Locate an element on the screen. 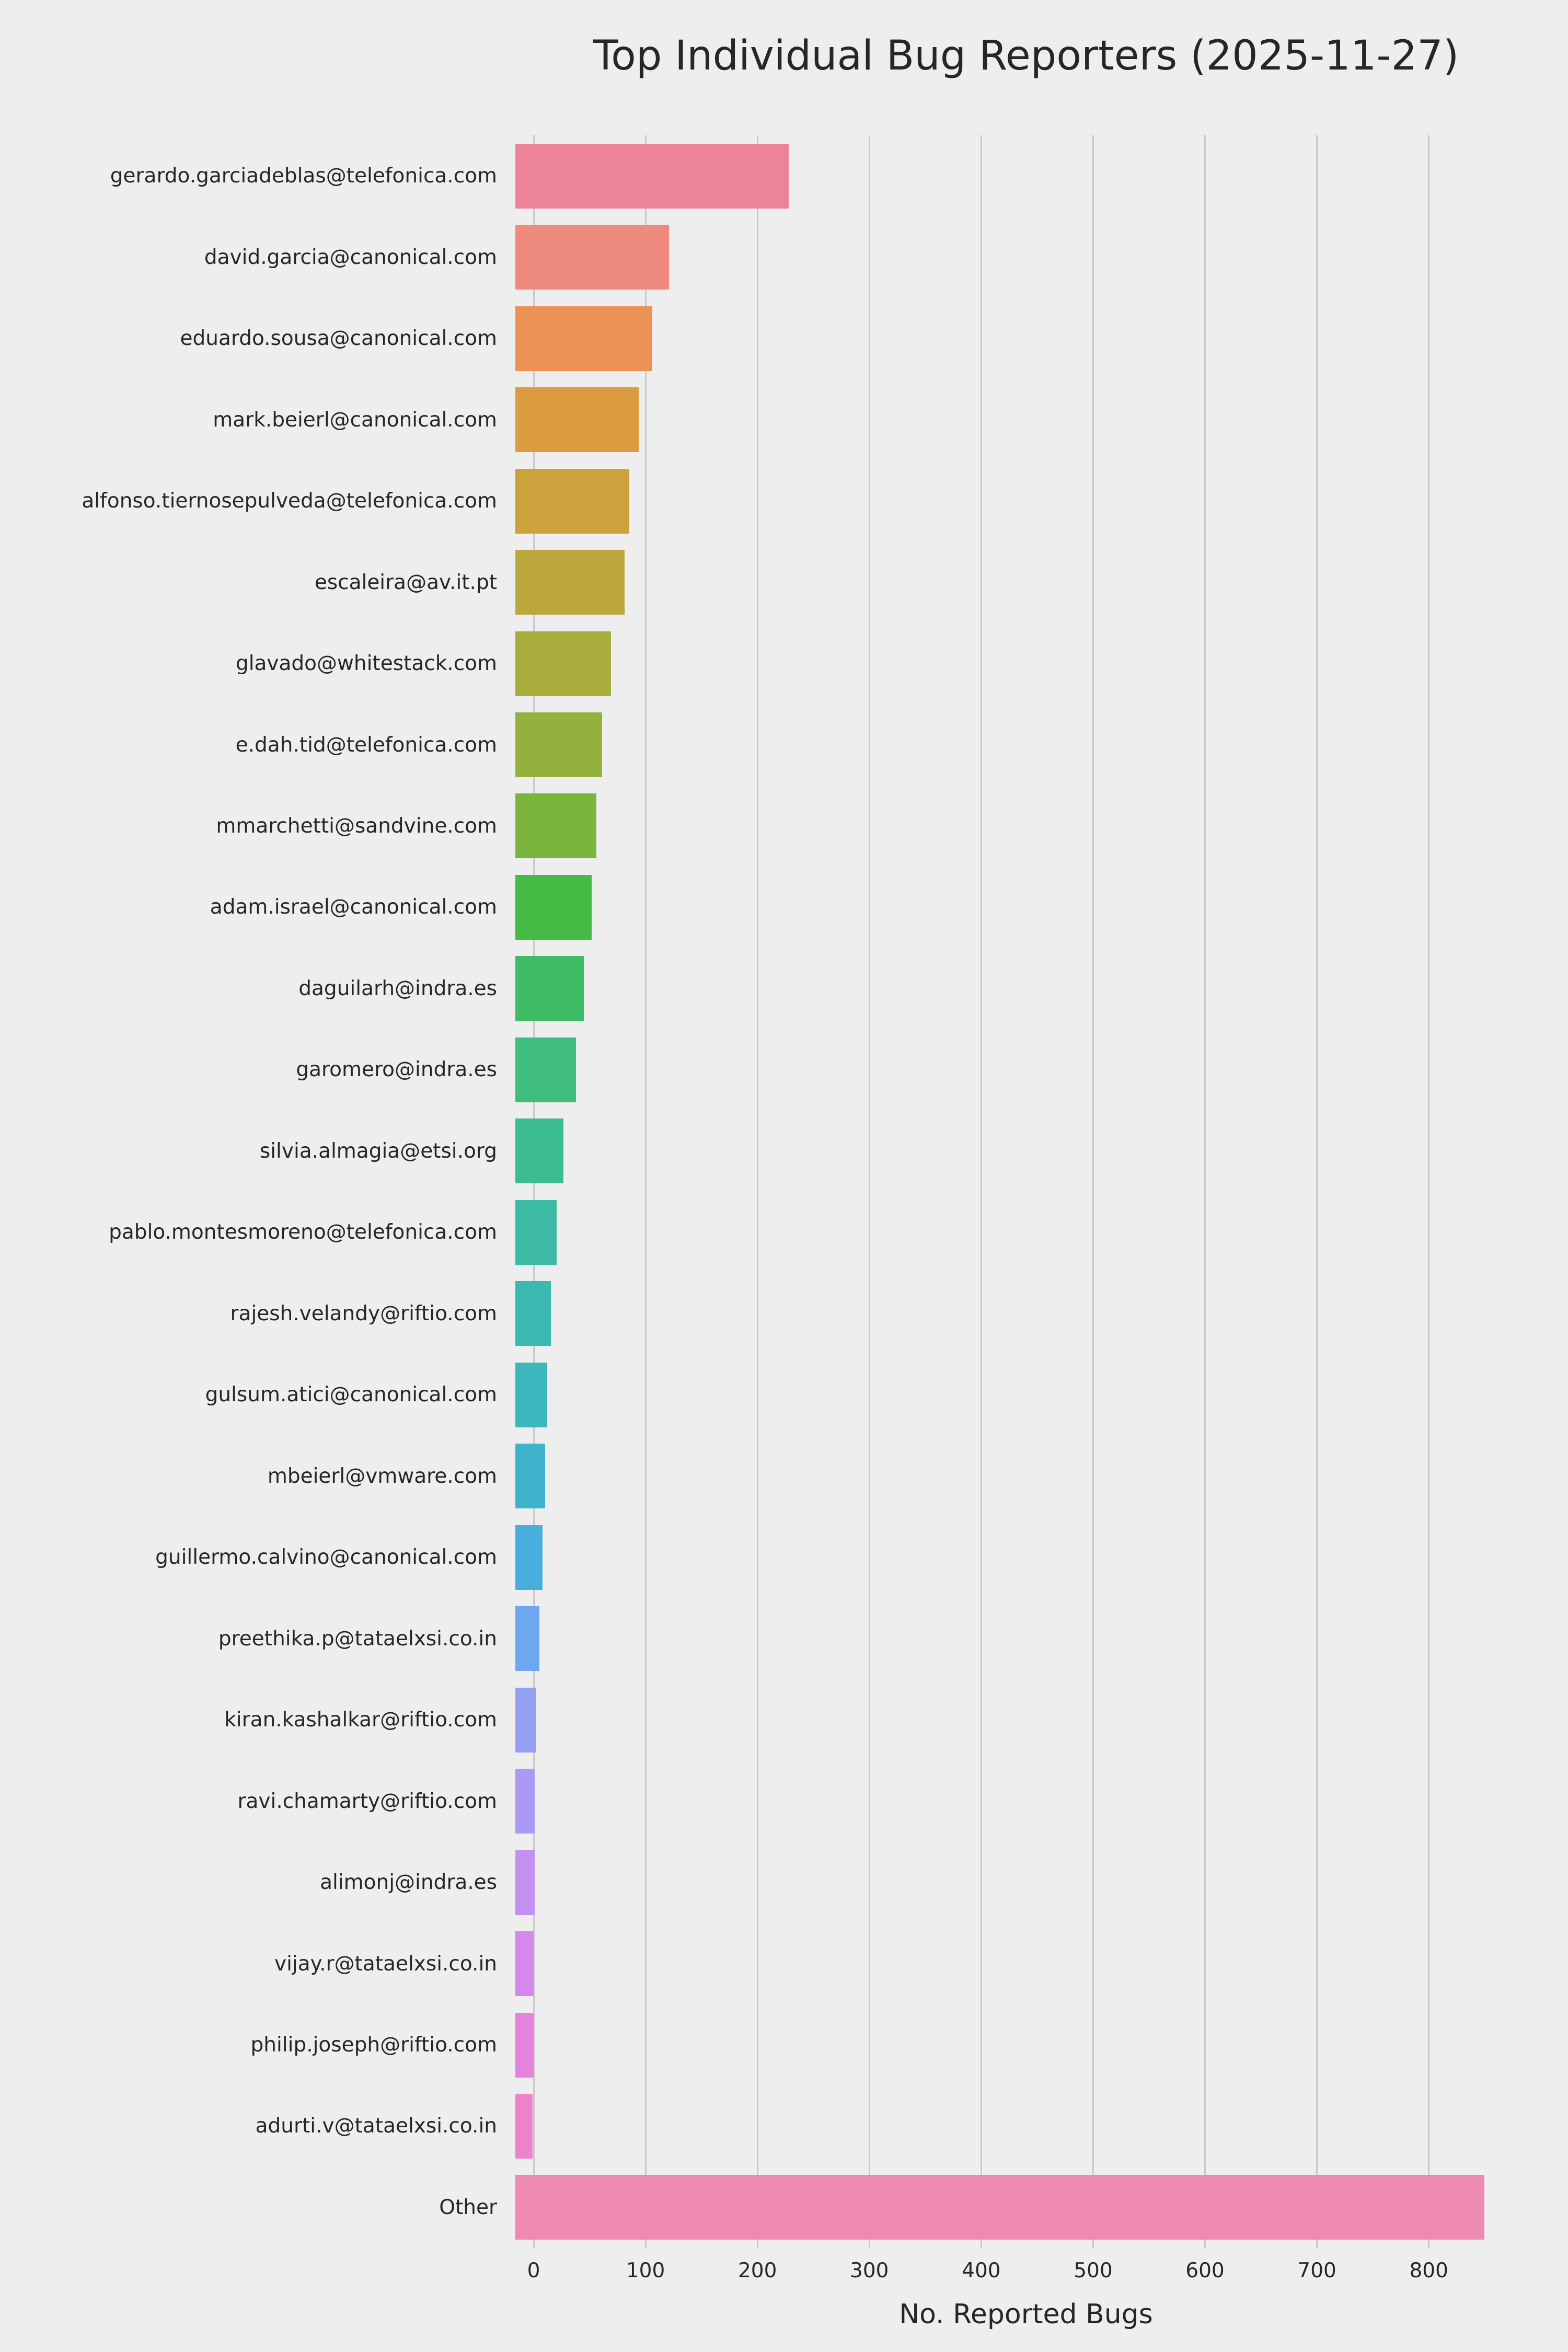 This screenshot has height=2352, width=1568. x-tick-label: 600 is located at coordinates (1205, 2270).